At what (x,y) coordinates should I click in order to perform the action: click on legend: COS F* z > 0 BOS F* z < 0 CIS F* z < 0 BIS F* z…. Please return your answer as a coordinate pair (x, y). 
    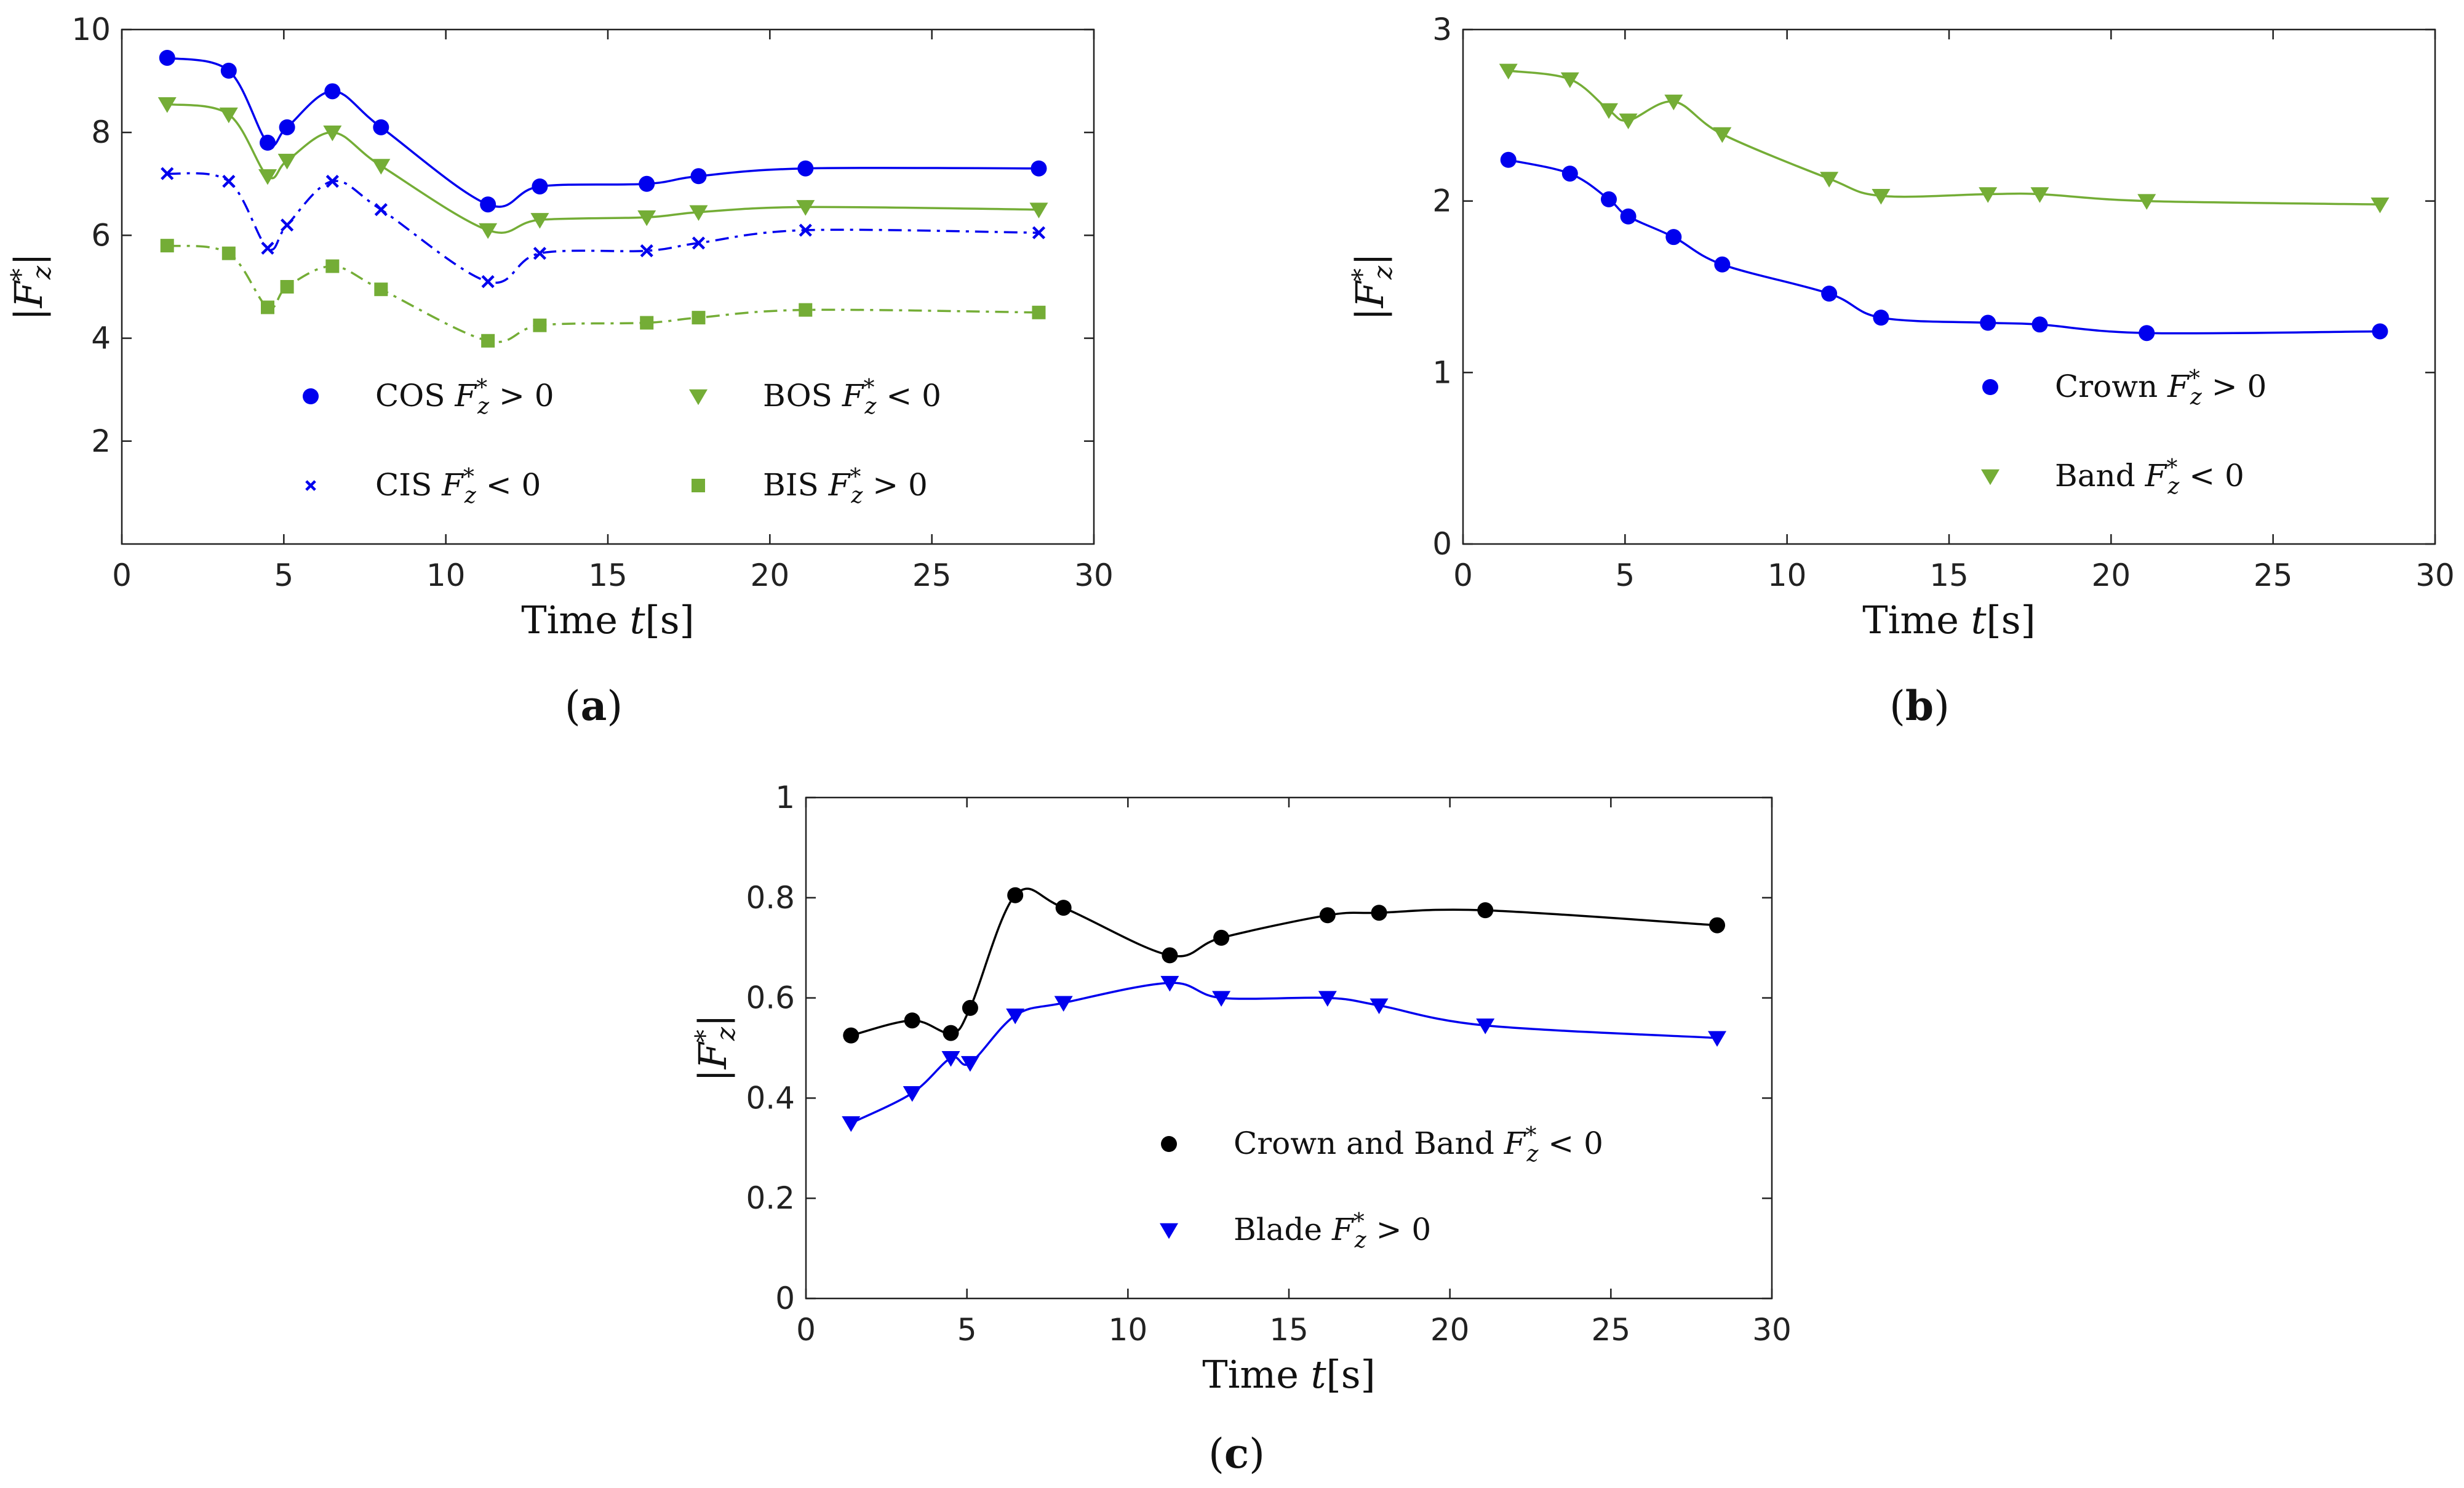
    Looking at the image, I should click on (622, 441).